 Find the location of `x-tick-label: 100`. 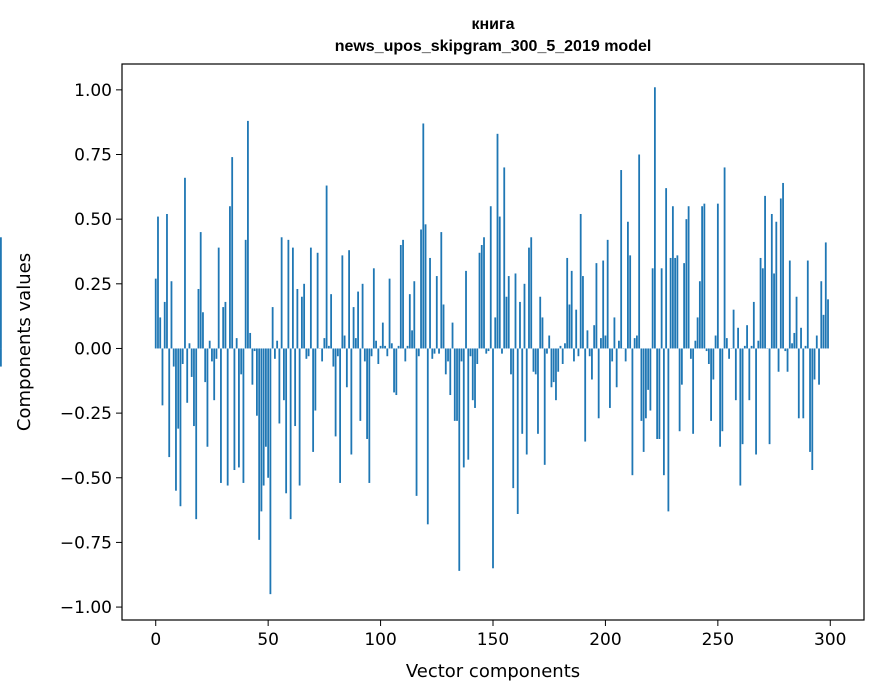

x-tick-label: 100 is located at coordinates (380, 640).